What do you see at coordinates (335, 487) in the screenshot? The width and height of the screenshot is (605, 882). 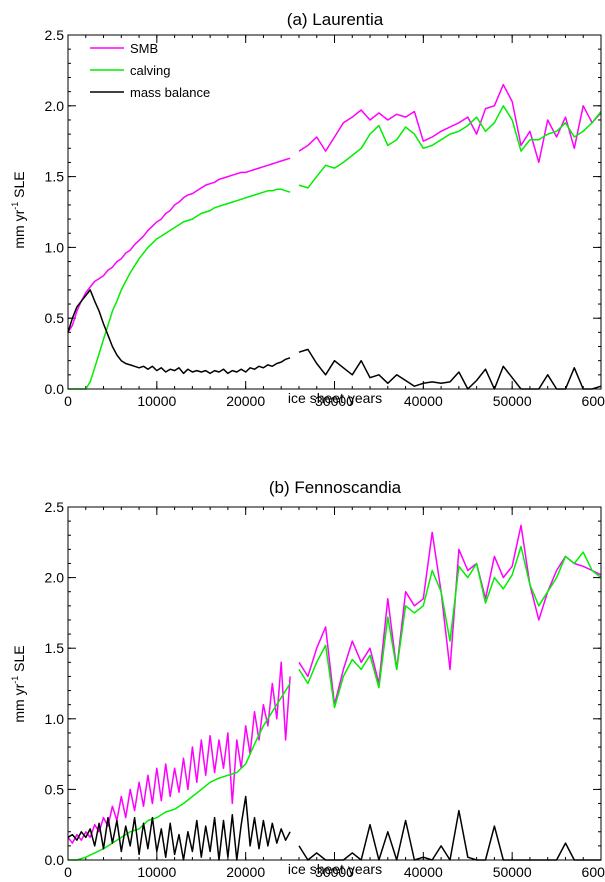 I see `chart-title: (b) Fennoscandia` at bounding box center [335, 487].